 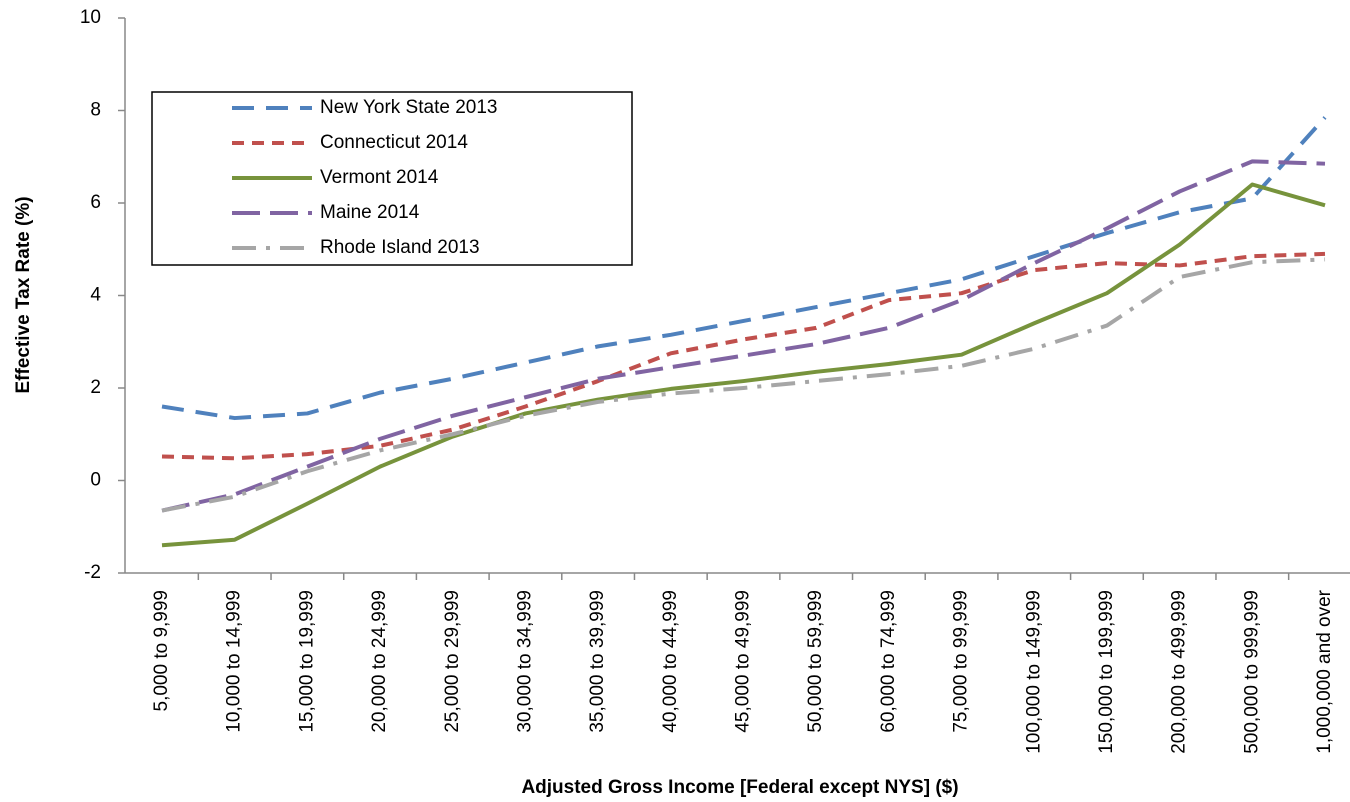 What do you see at coordinates (1106, 672) in the screenshot?
I see `x-tick-label: 150,000 to 199,999` at bounding box center [1106, 672].